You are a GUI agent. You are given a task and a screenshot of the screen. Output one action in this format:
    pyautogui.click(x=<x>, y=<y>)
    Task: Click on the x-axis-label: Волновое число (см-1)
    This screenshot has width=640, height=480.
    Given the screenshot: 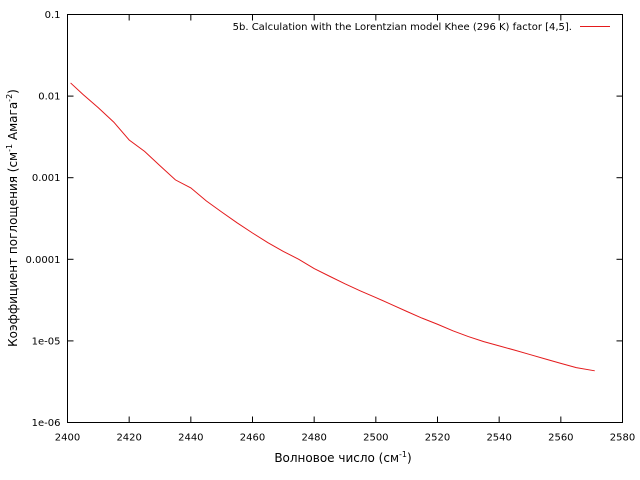 What is the action you would take?
    pyautogui.click(x=342, y=457)
    